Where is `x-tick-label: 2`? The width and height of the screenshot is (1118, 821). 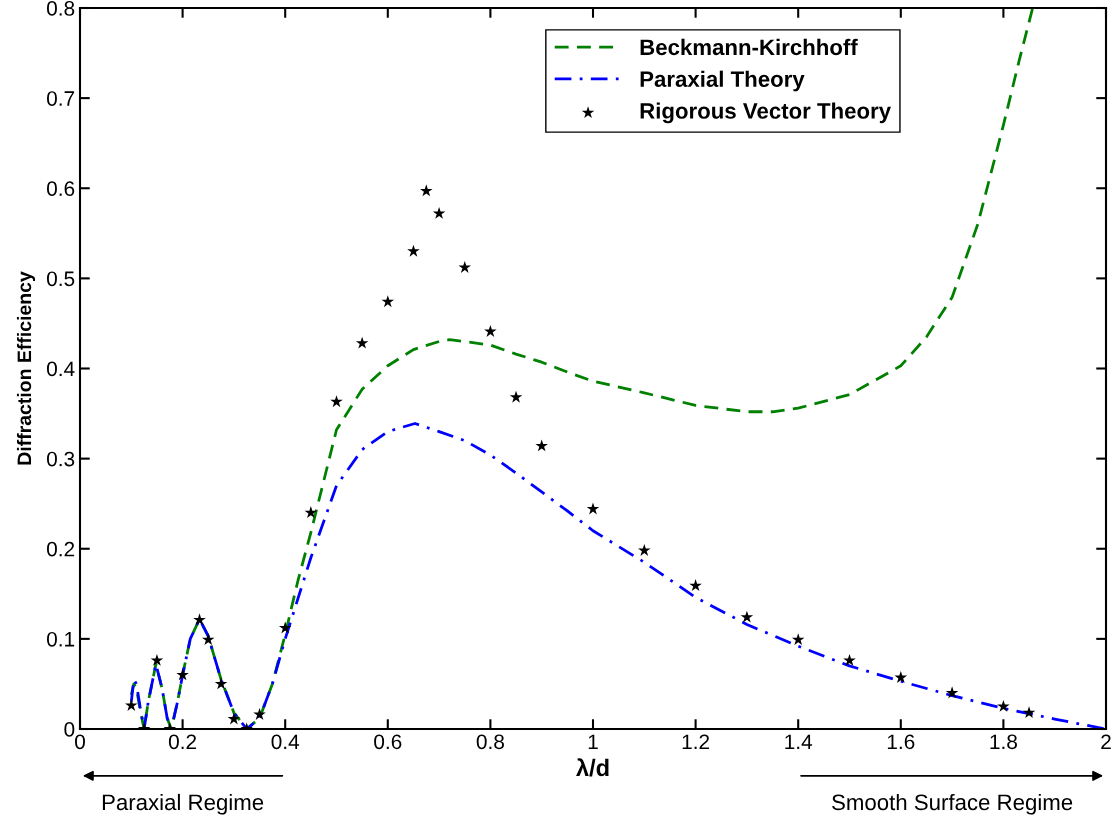
x-tick-label: 2 is located at coordinates (1106, 741).